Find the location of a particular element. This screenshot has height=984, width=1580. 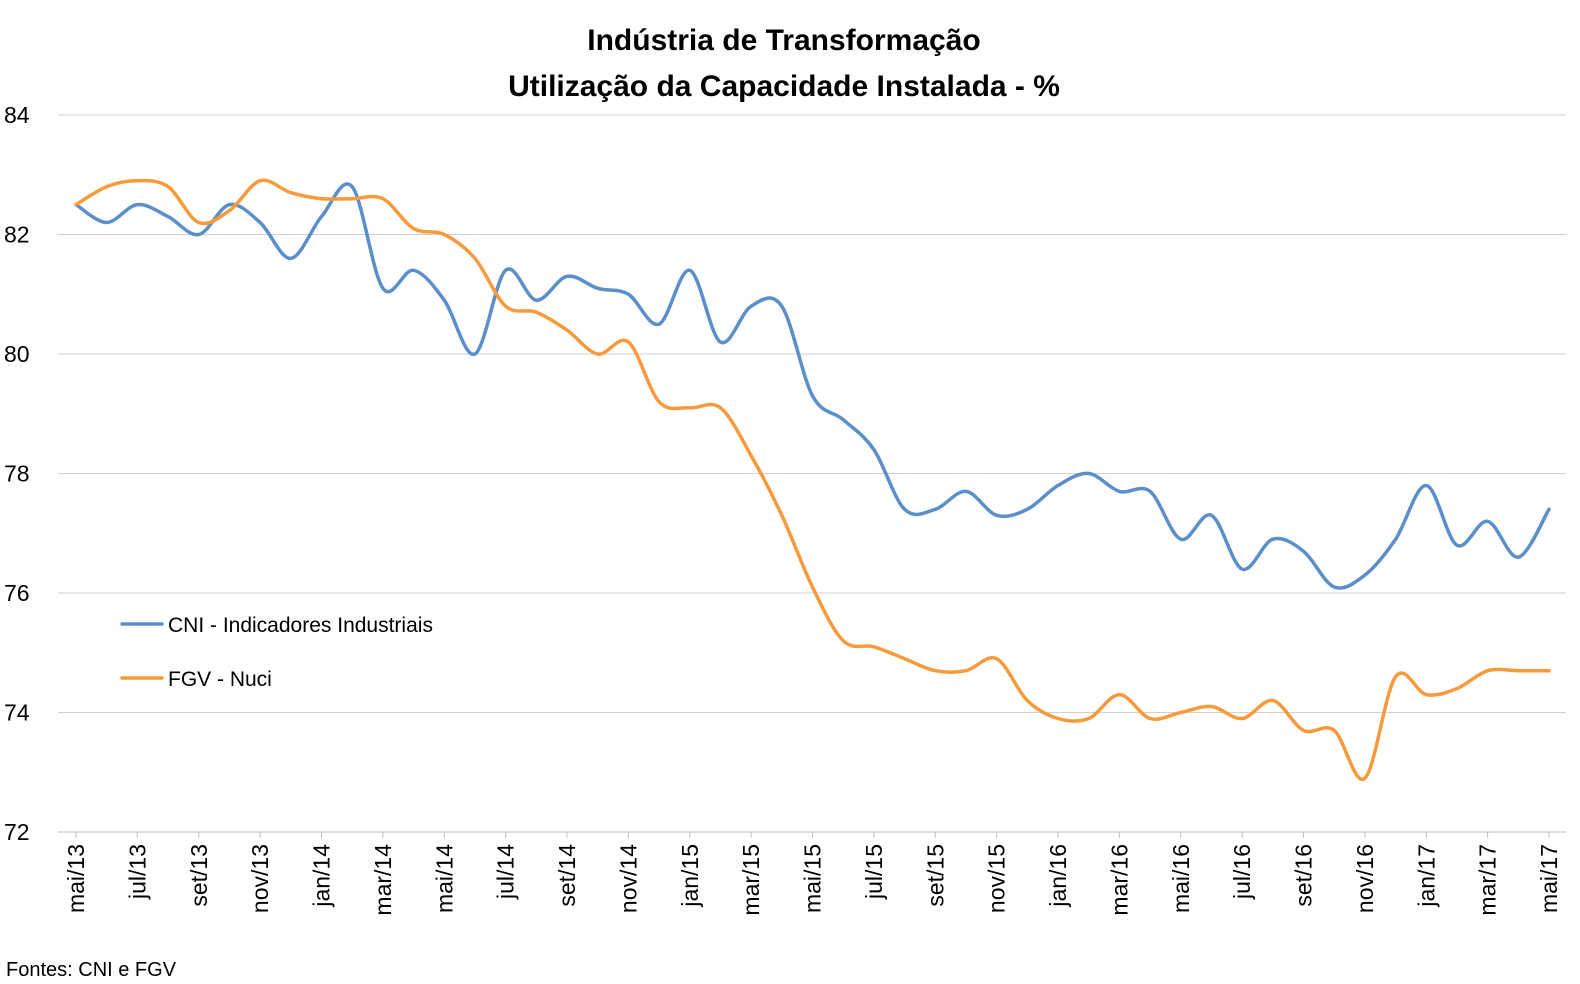

y-tick-label: 84 is located at coordinates (17, 115).